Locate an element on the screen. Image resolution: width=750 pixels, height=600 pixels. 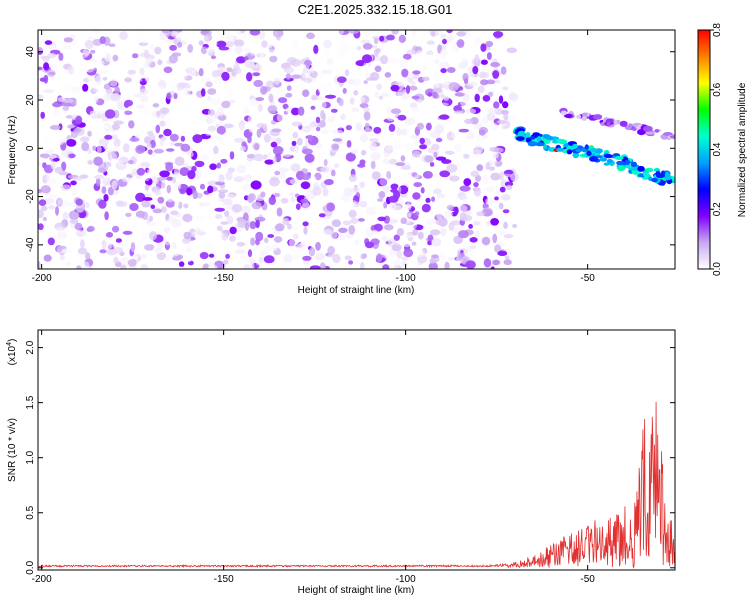
x-tick-label: -150 is located at coordinates (224, 278).